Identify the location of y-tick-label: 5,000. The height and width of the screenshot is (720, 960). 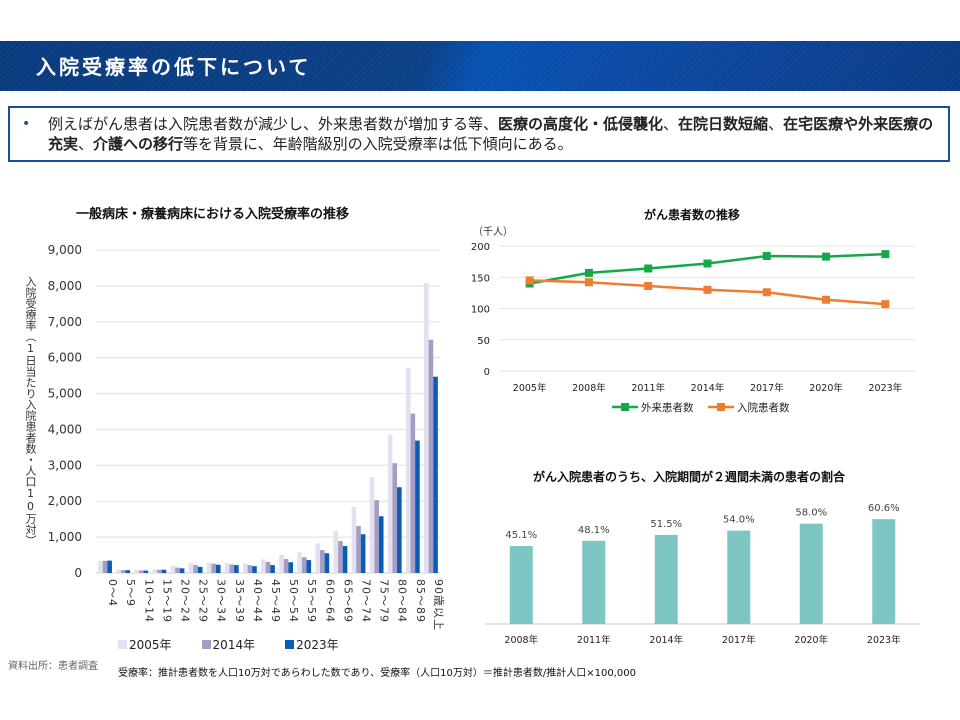
(65, 394).